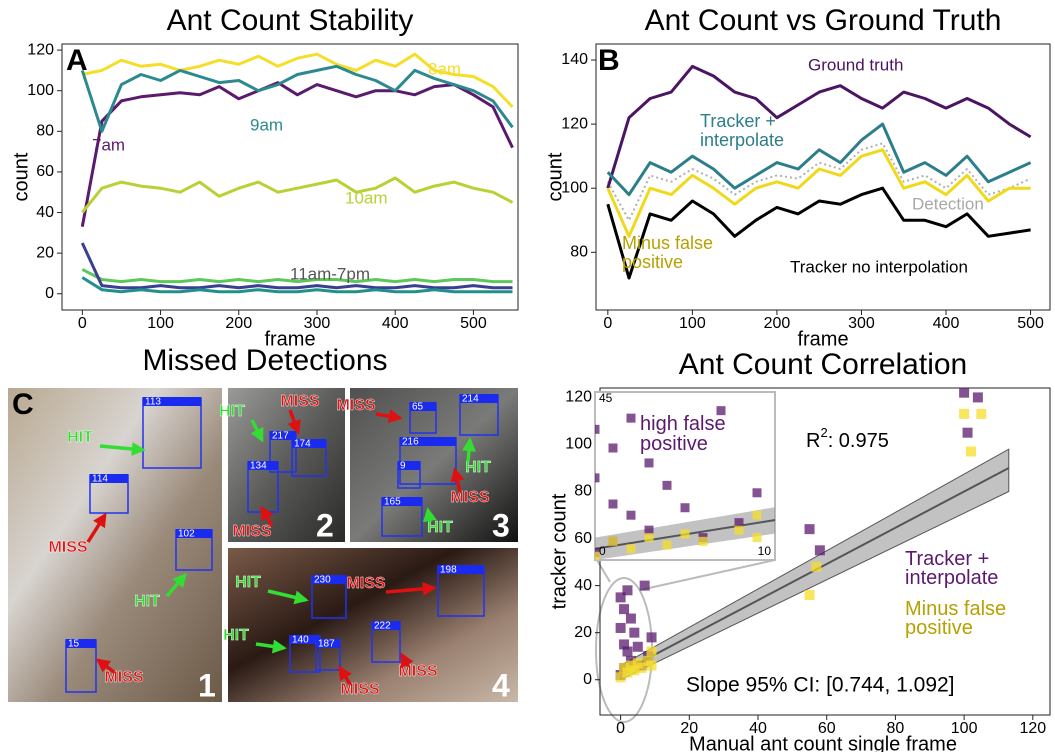 This screenshot has width=1055, height=752. I want to click on slope-ci: Slope 95% CI: [0.744, 1.092], so click(820, 685).